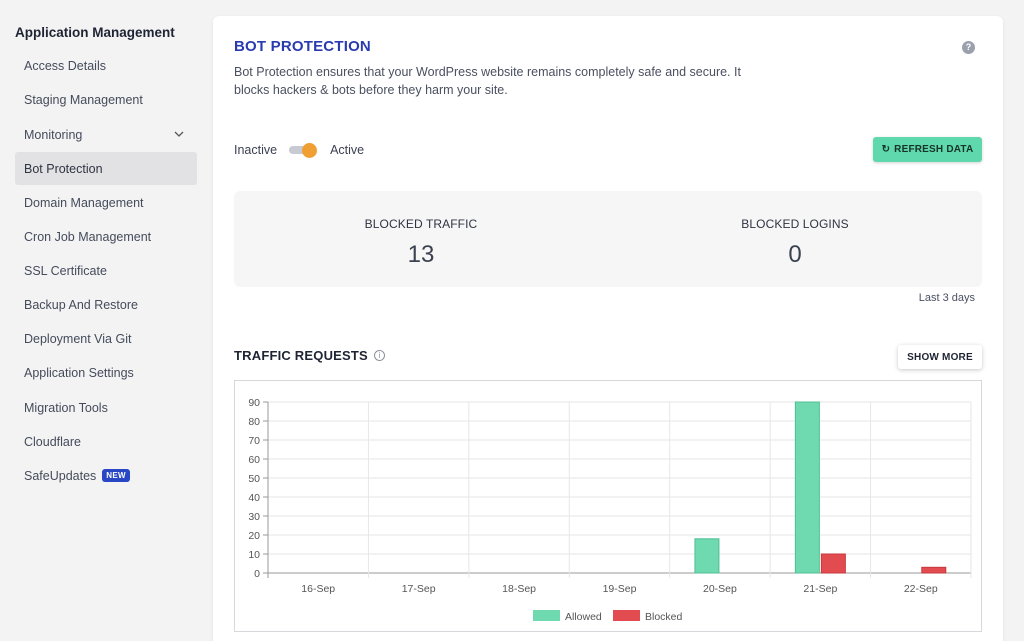 Image resolution: width=1024 pixels, height=641 pixels. What do you see at coordinates (63, 168) in the screenshot?
I see `sidebar-item-label: Bot Protection` at bounding box center [63, 168].